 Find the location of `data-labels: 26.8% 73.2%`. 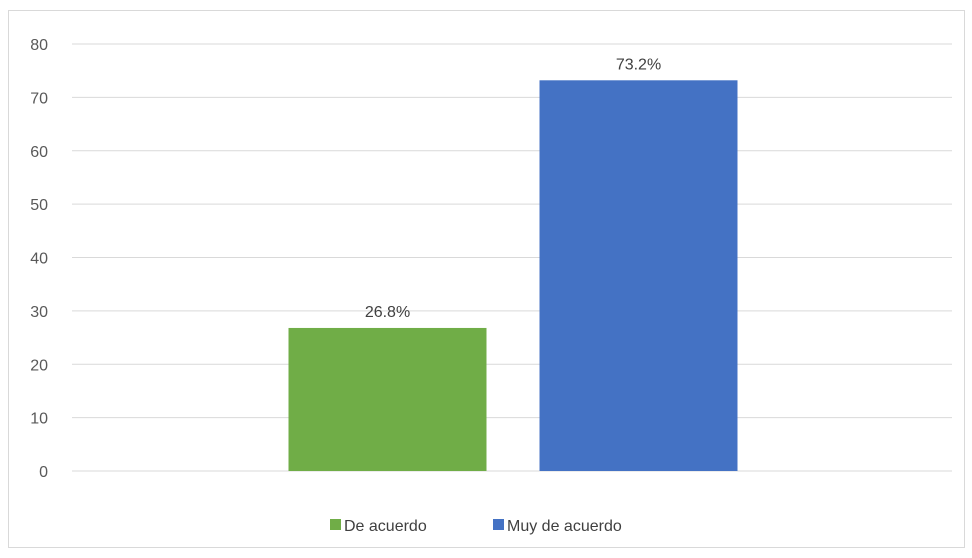

data-labels: 26.8% 73.2% is located at coordinates (513, 188).